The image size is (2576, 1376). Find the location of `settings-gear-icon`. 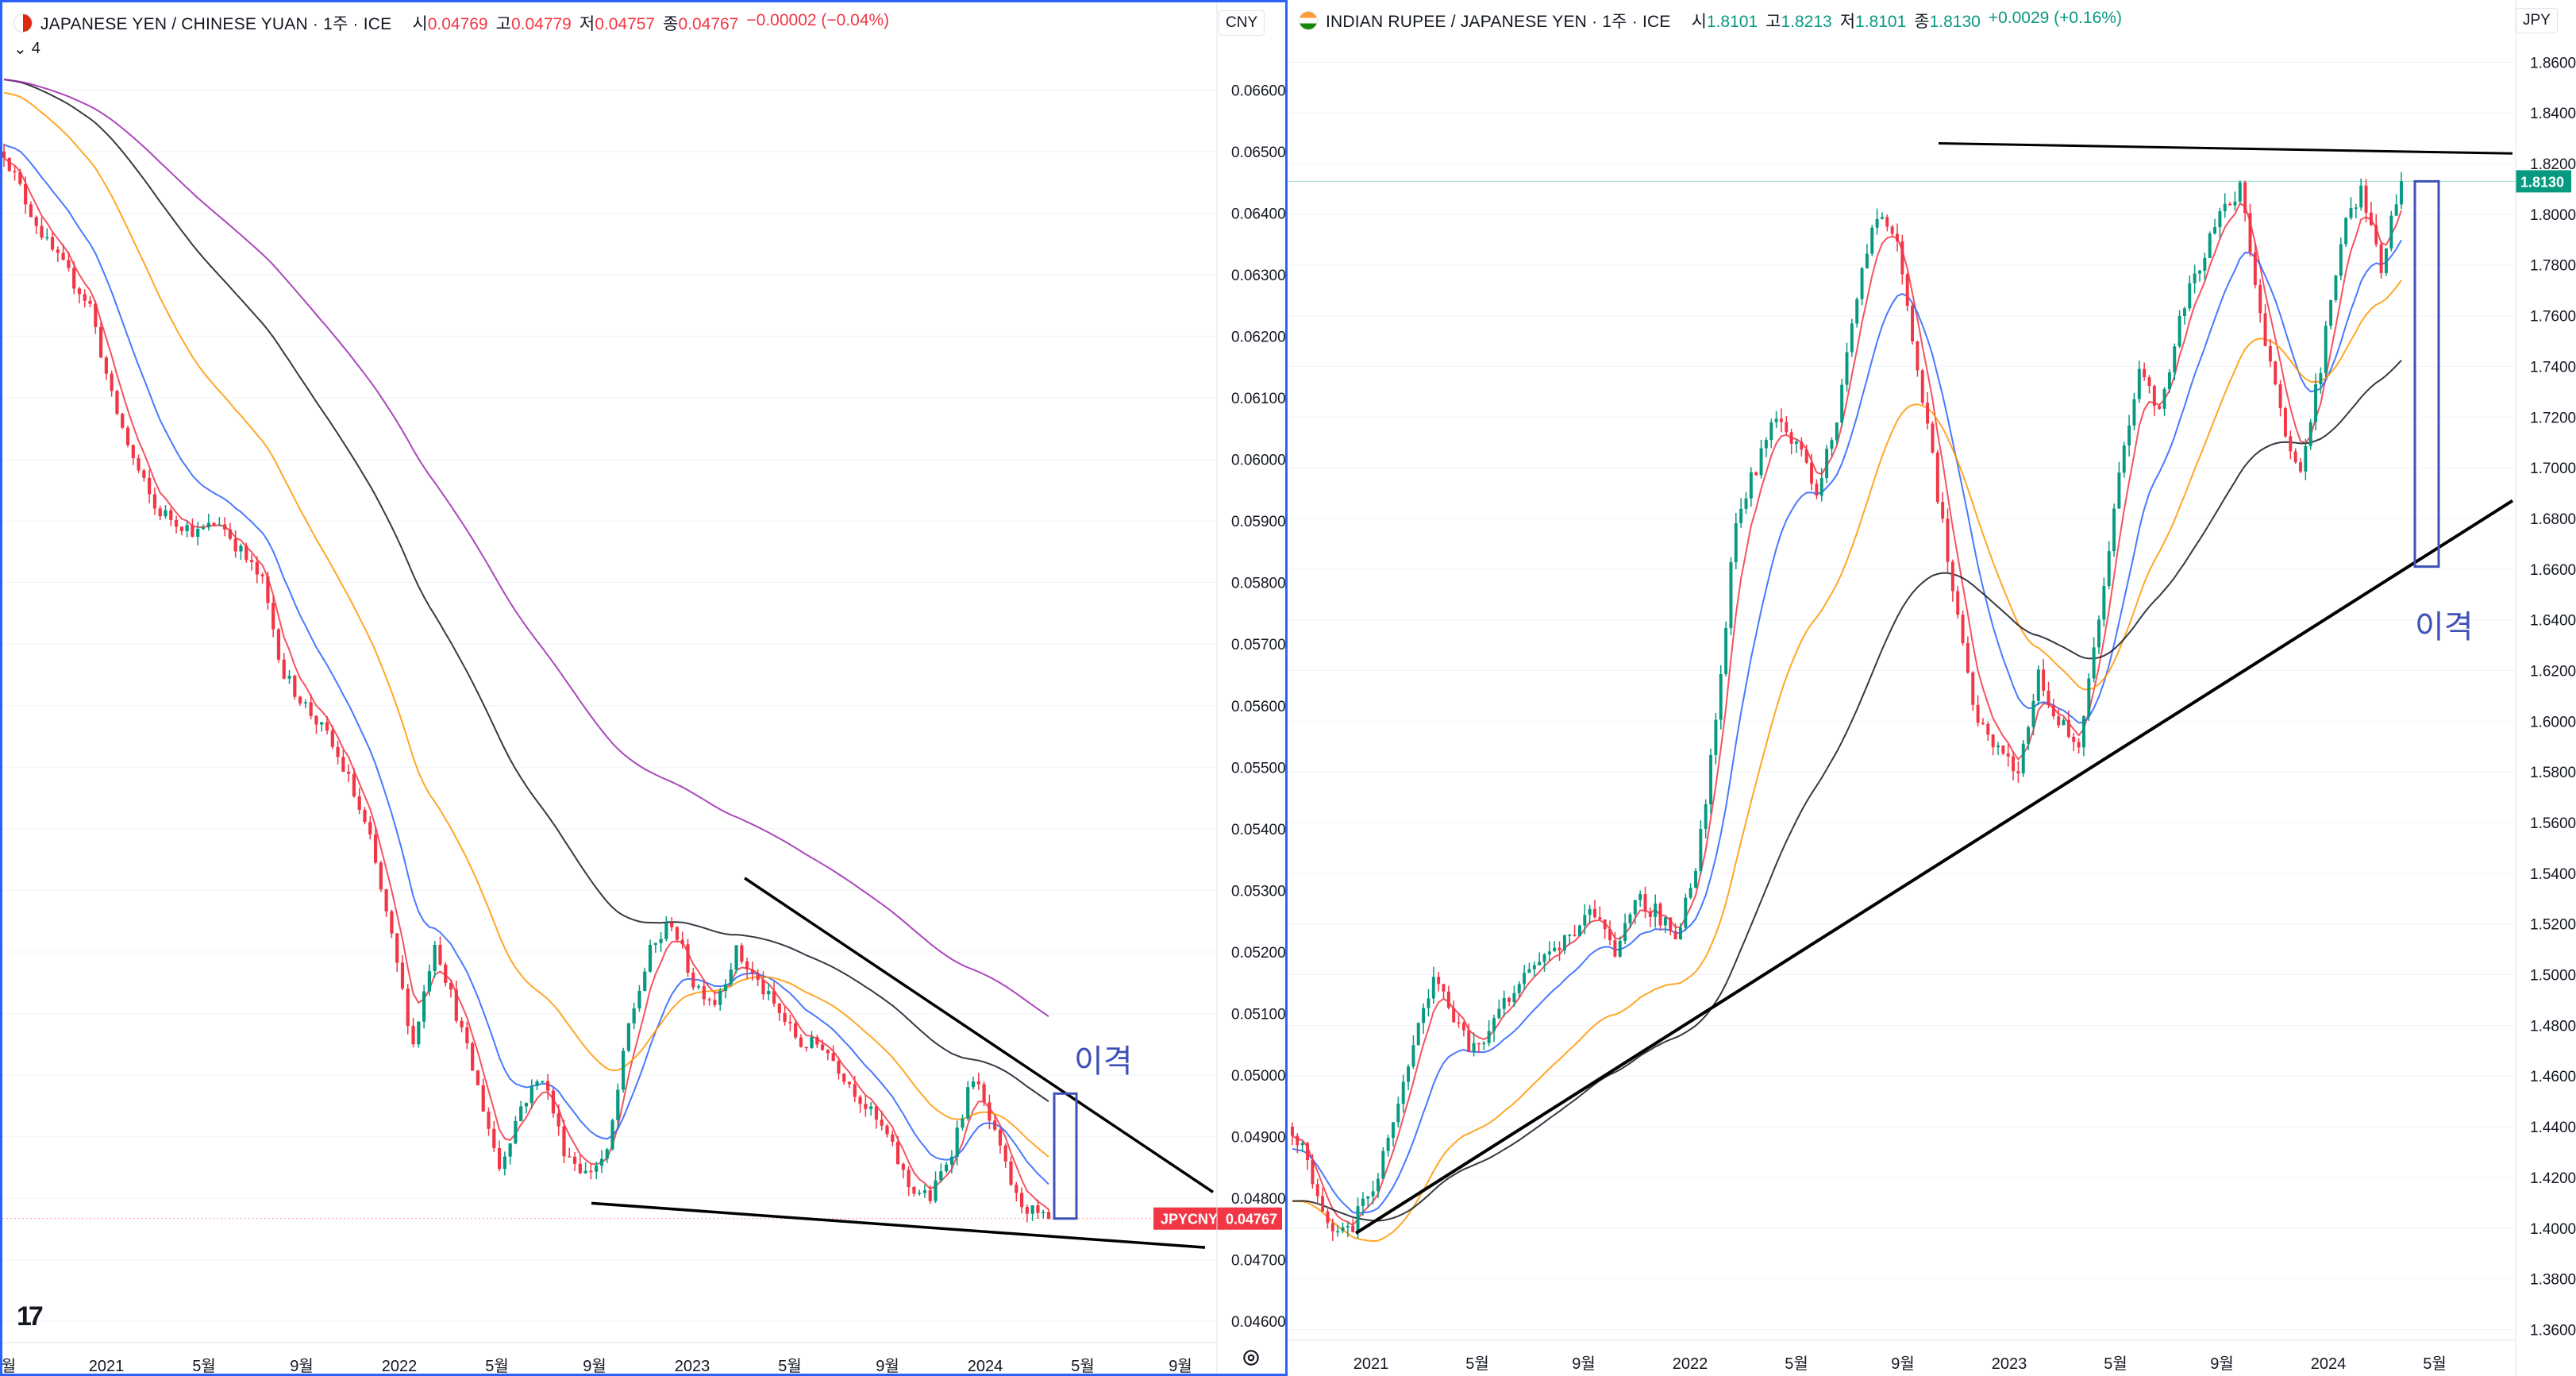

settings-gear-icon is located at coordinates (1251, 1357).